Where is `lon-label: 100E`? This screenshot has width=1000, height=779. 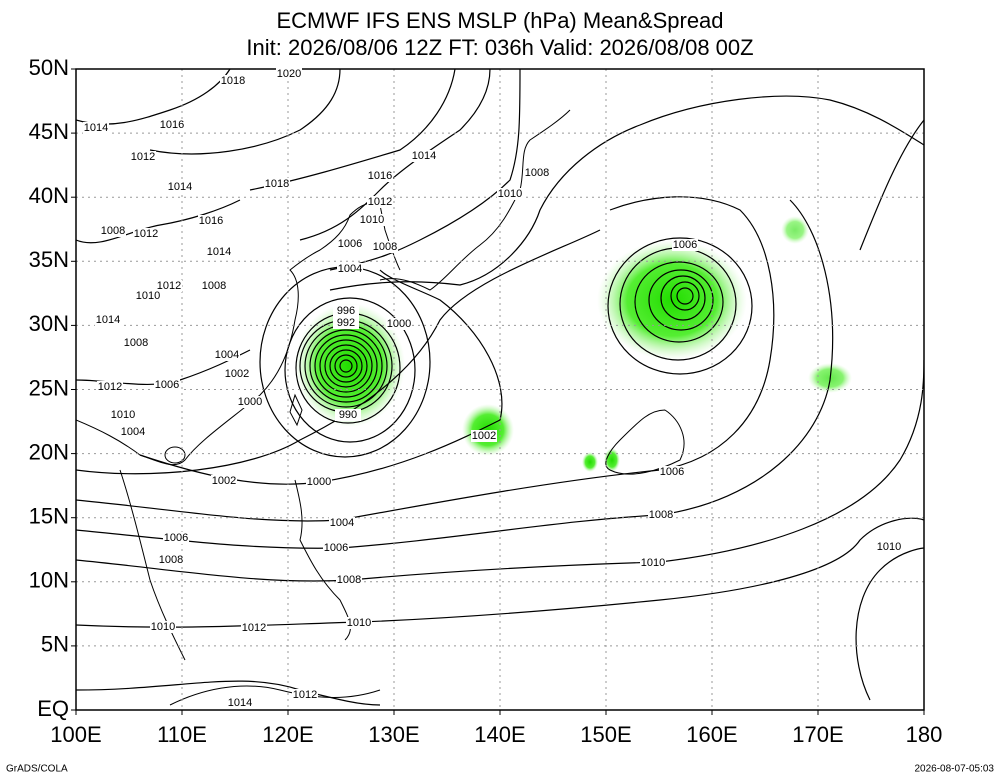
lon-label: 100E is located at coordinates (75, 734).